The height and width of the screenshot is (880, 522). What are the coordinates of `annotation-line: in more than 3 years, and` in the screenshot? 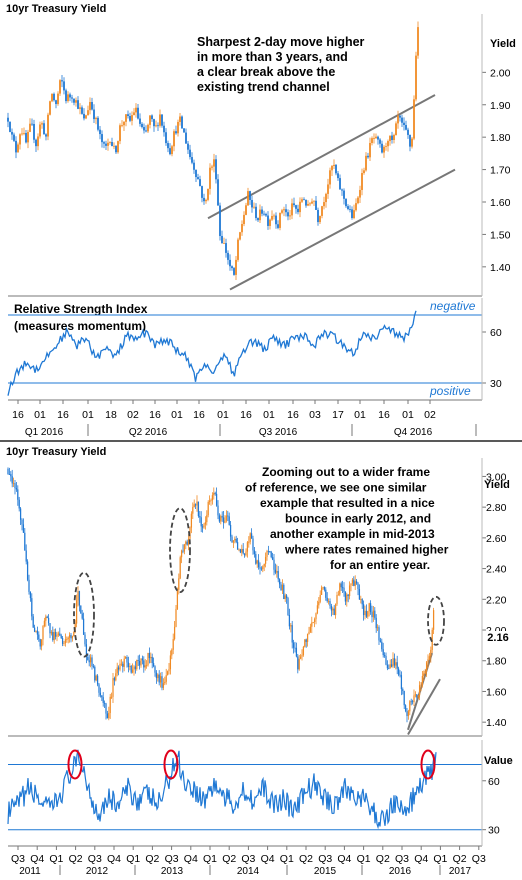 It's located at (272, 57).